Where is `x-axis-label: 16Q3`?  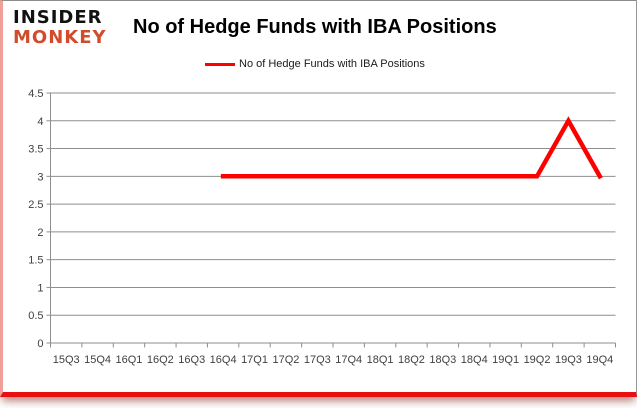 x-axis-label: 16Q3 is located at coordinates (191, 360).